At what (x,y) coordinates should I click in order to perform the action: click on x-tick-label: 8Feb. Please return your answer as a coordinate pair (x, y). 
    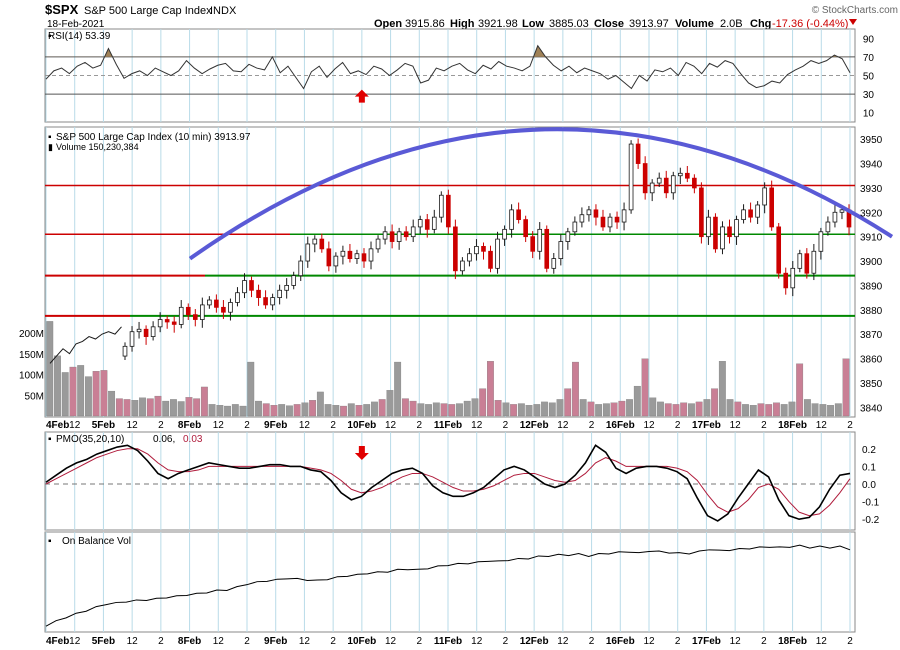
    Looking at the image, I should click on (189, 425).